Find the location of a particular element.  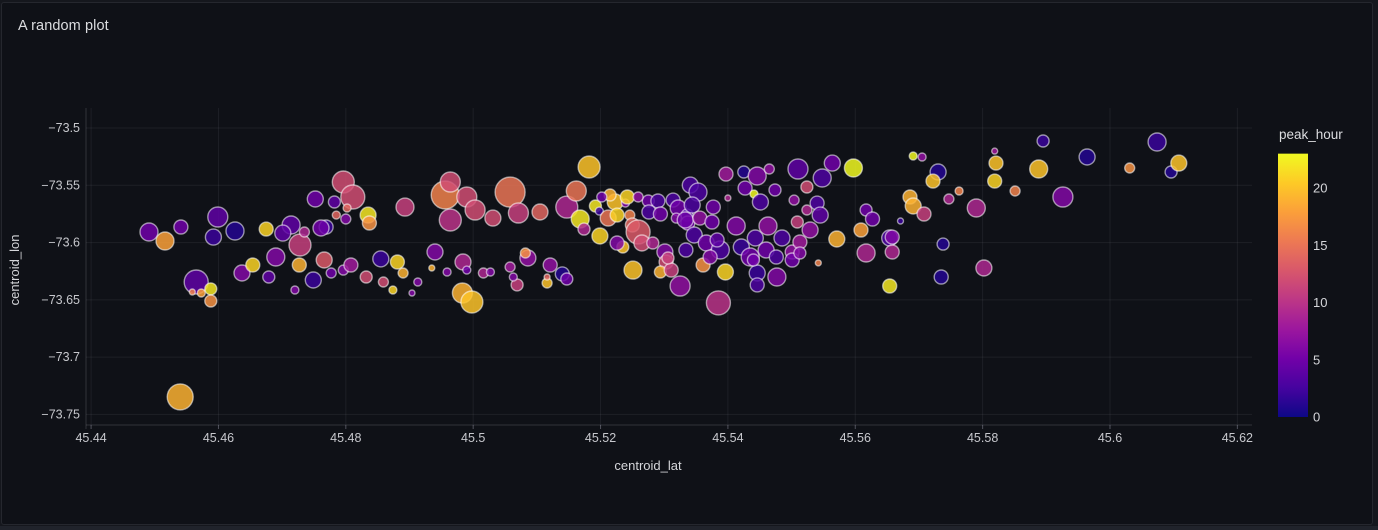

panel-title: A random plot is located at coordinates (63, 26).